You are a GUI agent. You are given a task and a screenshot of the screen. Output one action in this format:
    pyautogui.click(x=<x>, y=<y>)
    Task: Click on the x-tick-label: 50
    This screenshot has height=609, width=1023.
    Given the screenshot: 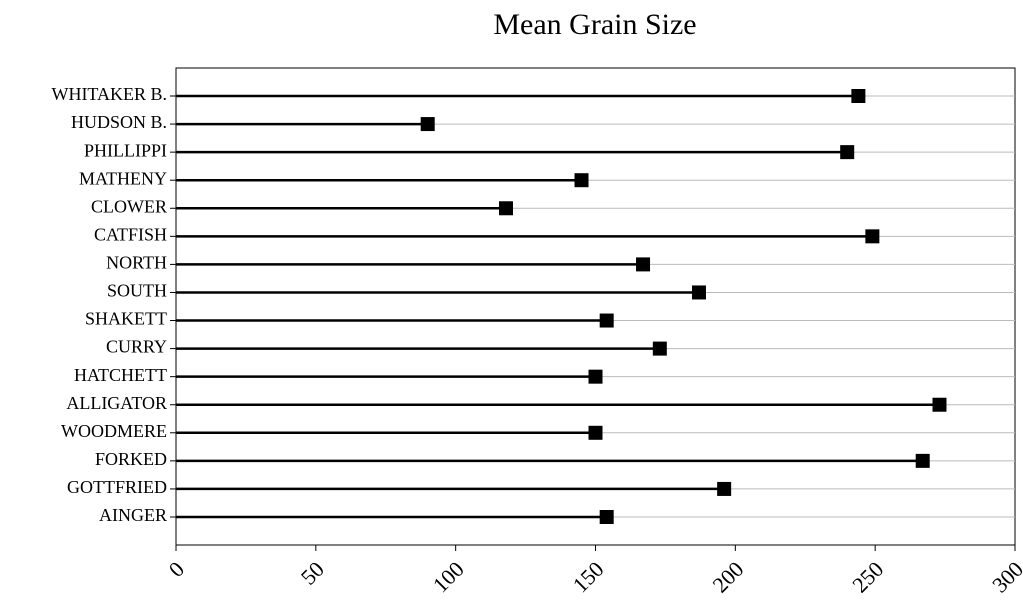 What is the action you would take?
    pyautogui.click(x=312, y=572)
    